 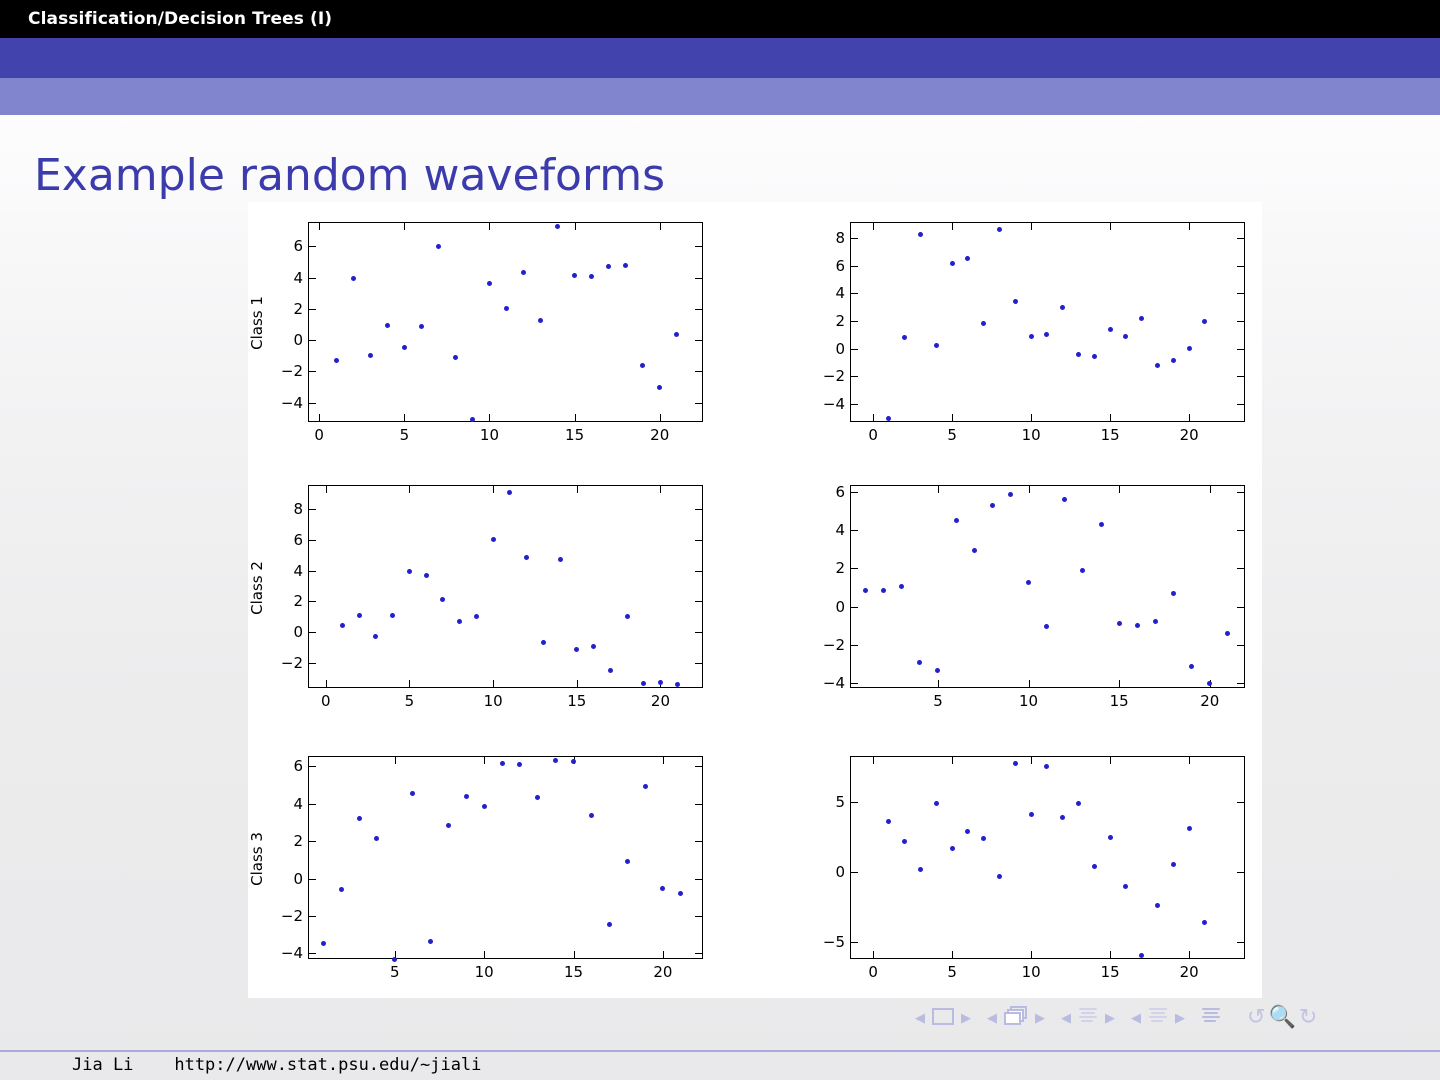 What do you see at coordinates (1040, 1018) in the screenshot?
I see `next-frame-icon: ▶` at bounding box center [1040, 1018].